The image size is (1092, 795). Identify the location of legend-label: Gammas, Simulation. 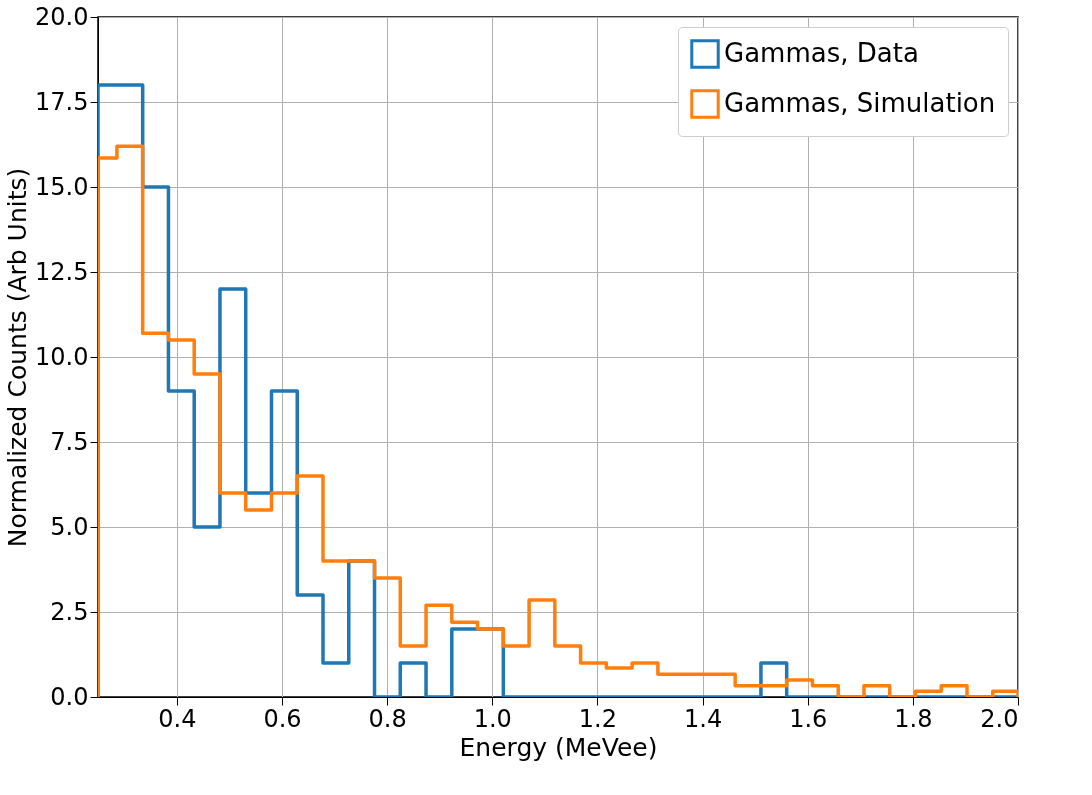
(860, 103).